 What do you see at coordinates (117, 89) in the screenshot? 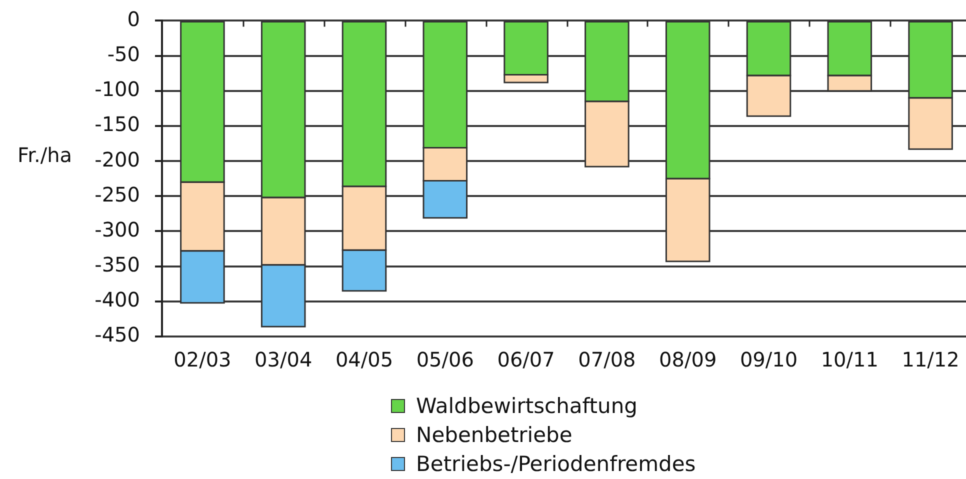
I see `y-tick-label: -100` at bounding box center [117, 89].